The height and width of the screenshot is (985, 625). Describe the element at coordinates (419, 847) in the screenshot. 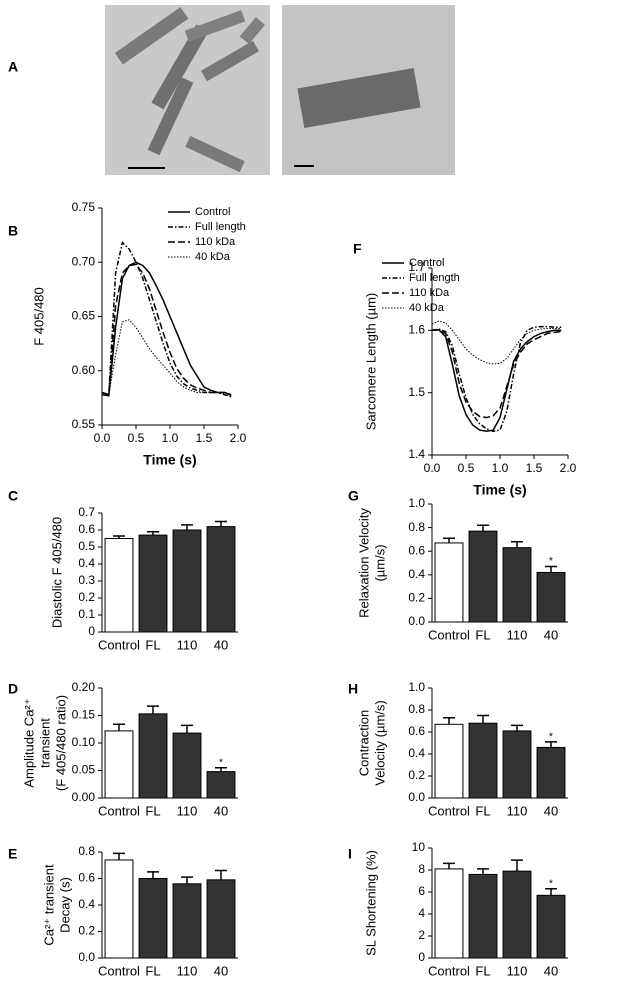

I see `y-tick-label: 10` at that location.